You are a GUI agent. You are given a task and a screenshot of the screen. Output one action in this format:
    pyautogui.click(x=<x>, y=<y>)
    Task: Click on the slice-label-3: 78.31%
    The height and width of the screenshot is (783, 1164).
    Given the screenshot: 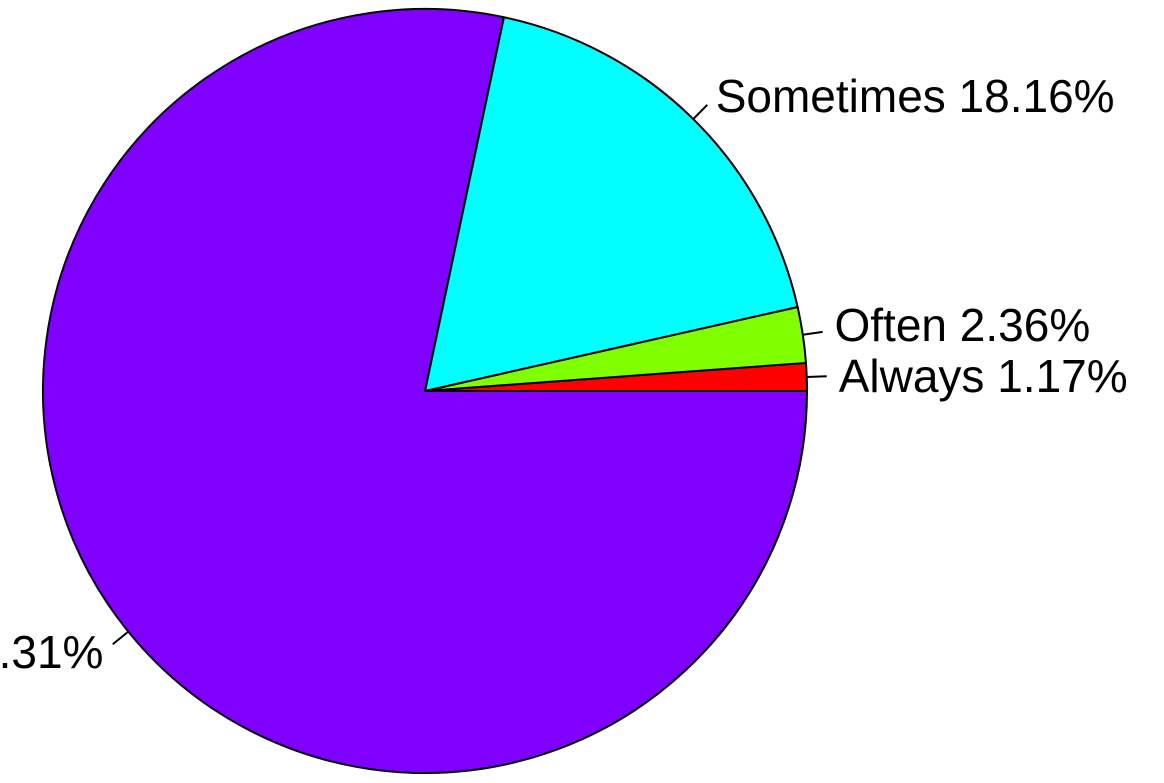 What is the action you would take?
    pyautogui.click(x=51, y=652)
    